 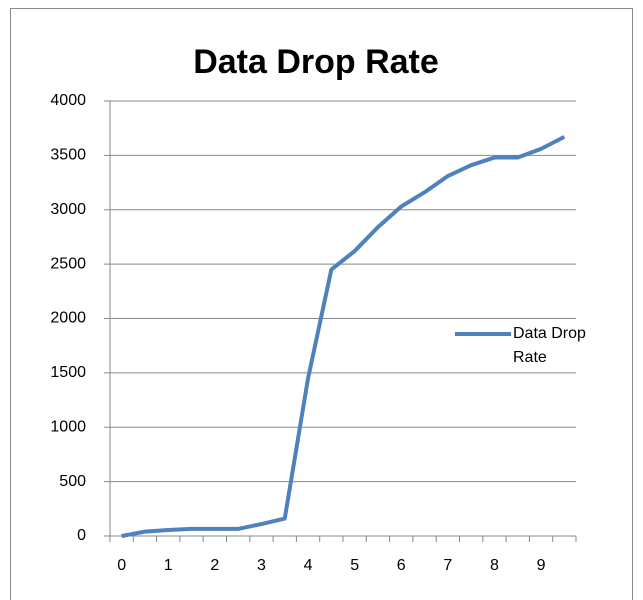 I want to click on x-tick-label: 2, so click(x=214, y=565).